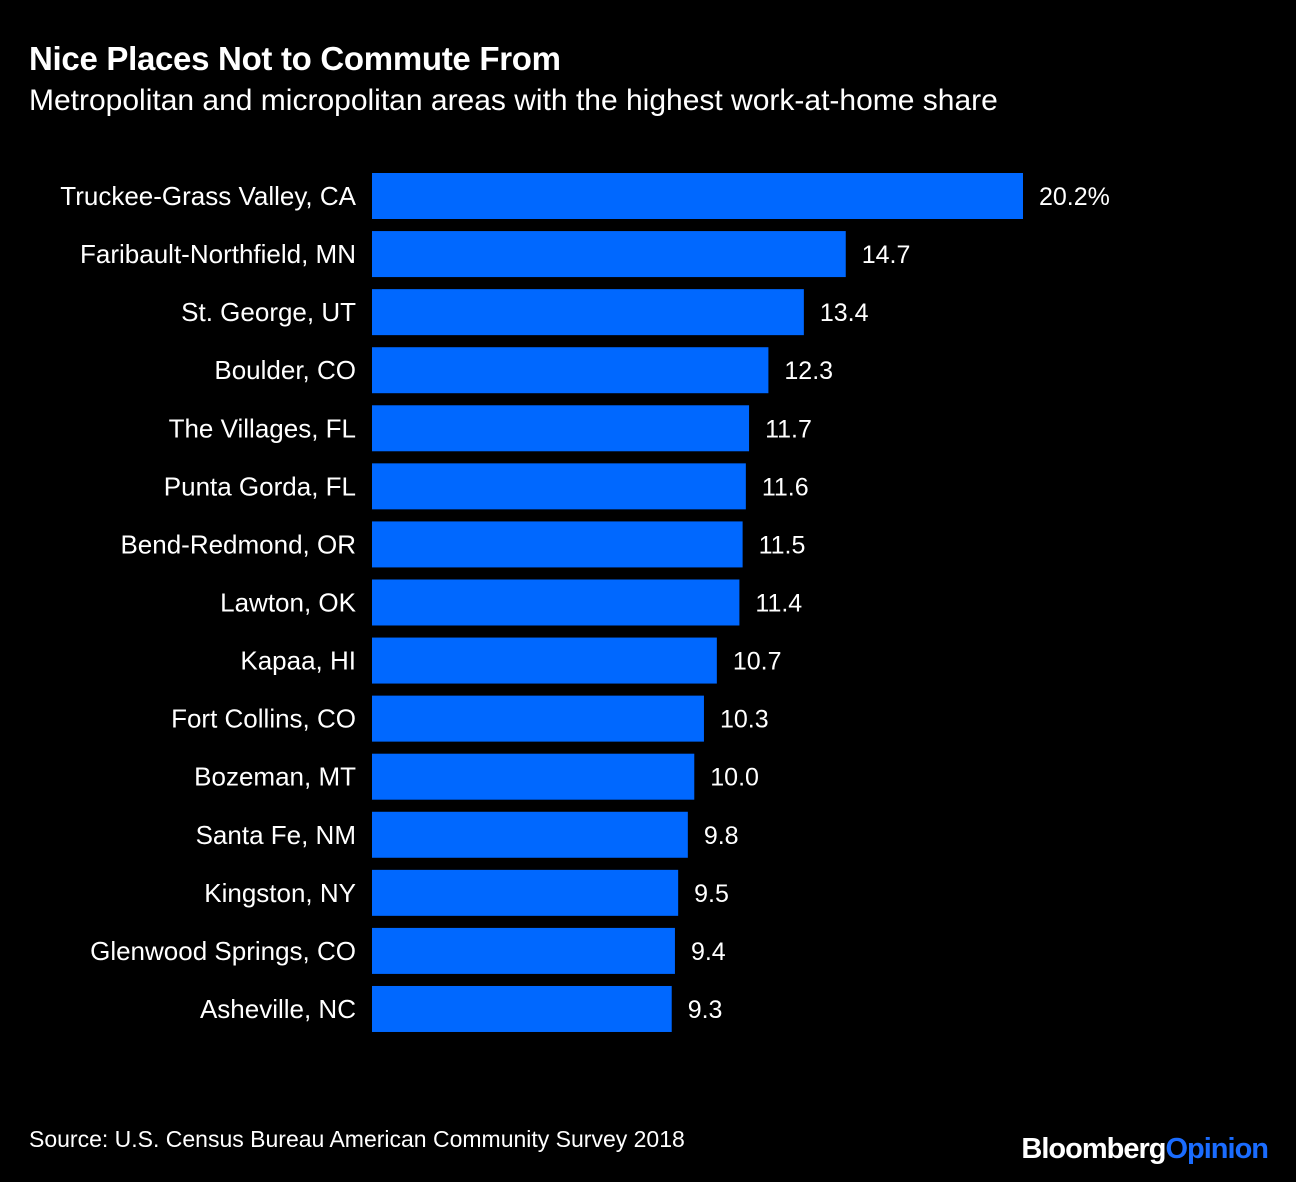  Describe the element at coordinates (808, 371) in the screenshot. I see `value-label: 12.3` at that location.